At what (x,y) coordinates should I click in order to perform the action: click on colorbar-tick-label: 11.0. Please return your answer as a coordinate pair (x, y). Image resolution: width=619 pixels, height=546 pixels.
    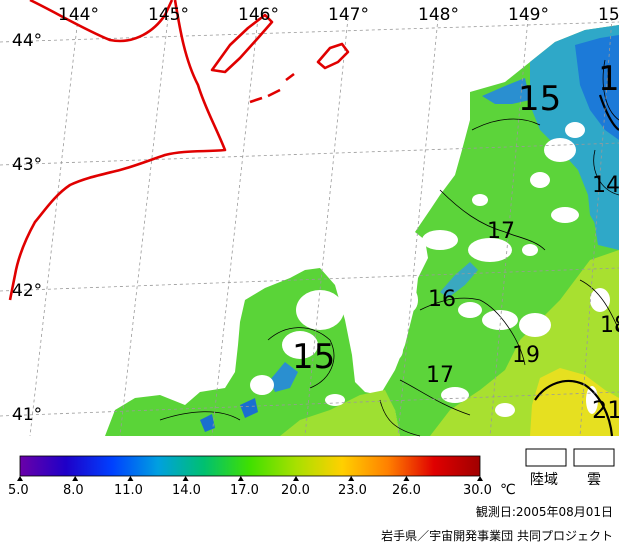
    Looking at the image, I should click on (128, 490).